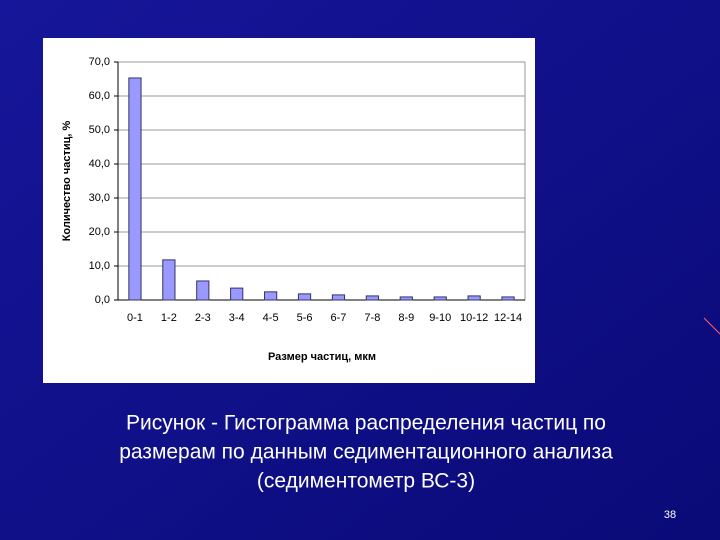 Image resolution: width=720 pixels, height=540 pixels. I want to click on y-tick-label: 40,0, so click(99, 164).